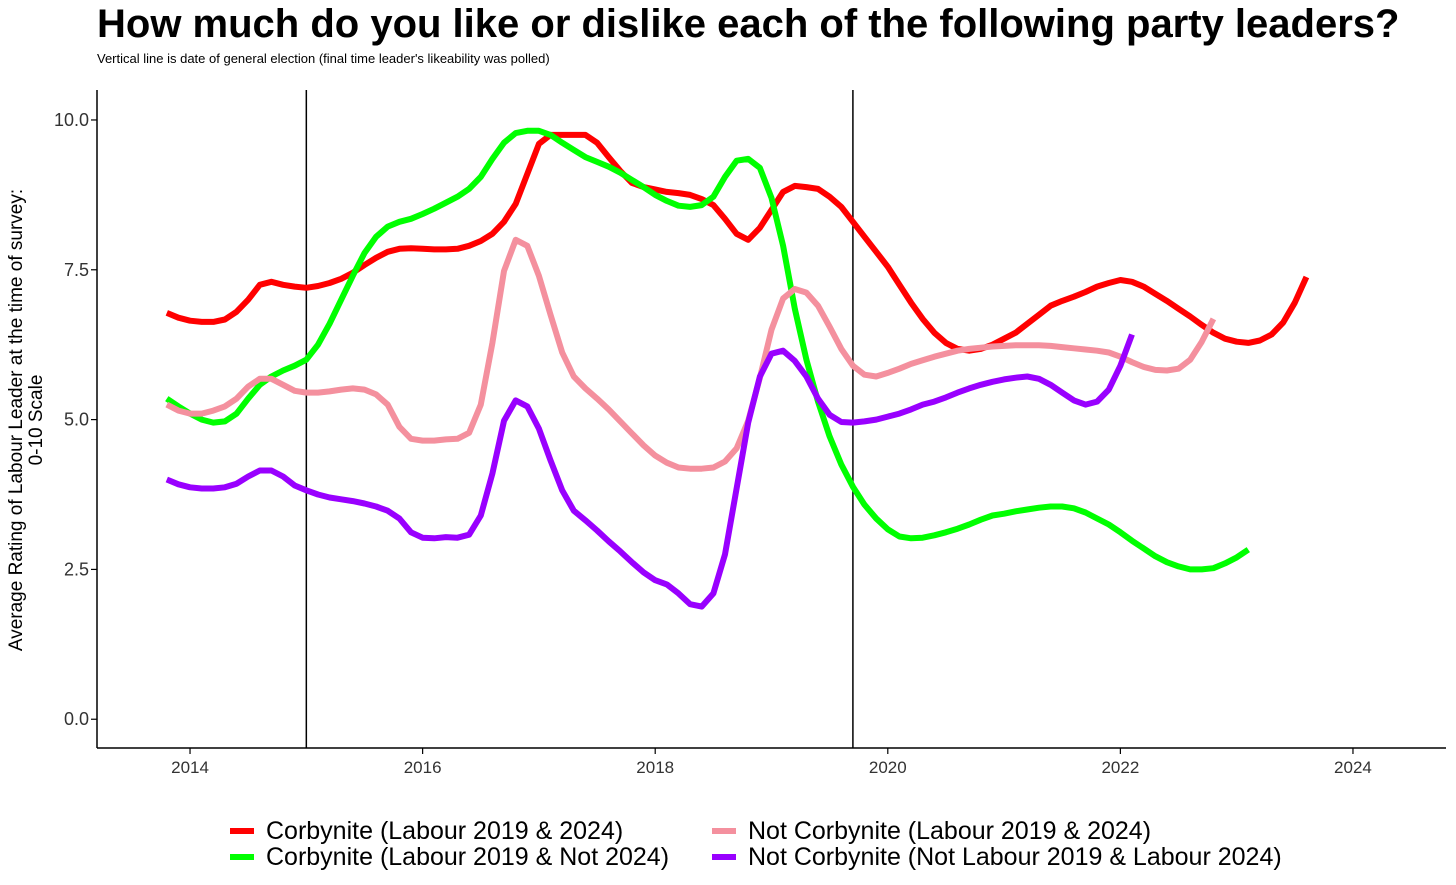  I want to click on y-tick-label: 7.5, so click(76, 270).